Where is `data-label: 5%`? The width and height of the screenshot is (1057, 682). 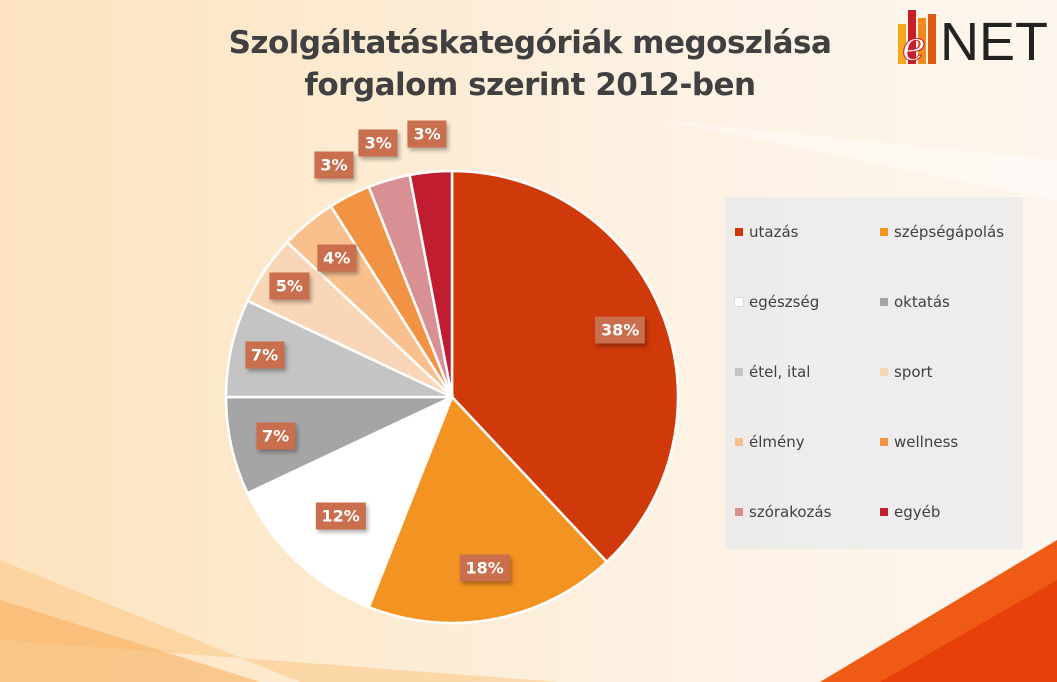 data-label: 5% is located at coordinates (289, 286).